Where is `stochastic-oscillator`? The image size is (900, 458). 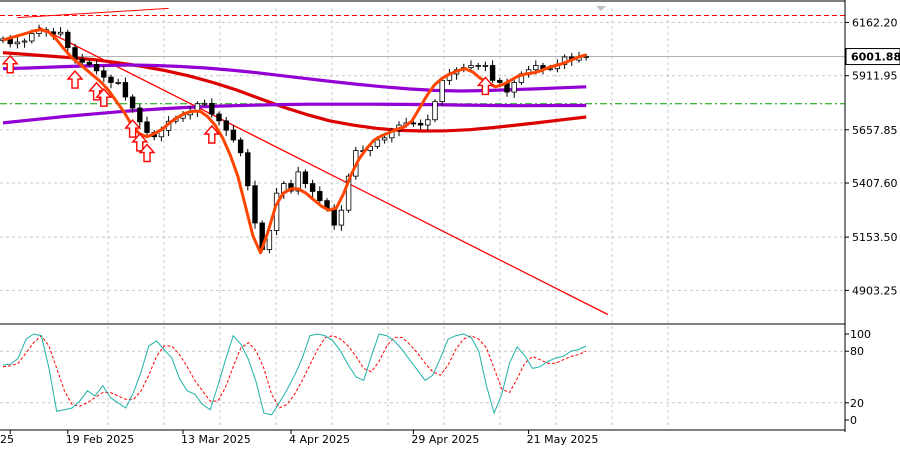 stochastic-oscillator is located at coordinates (294, 374).